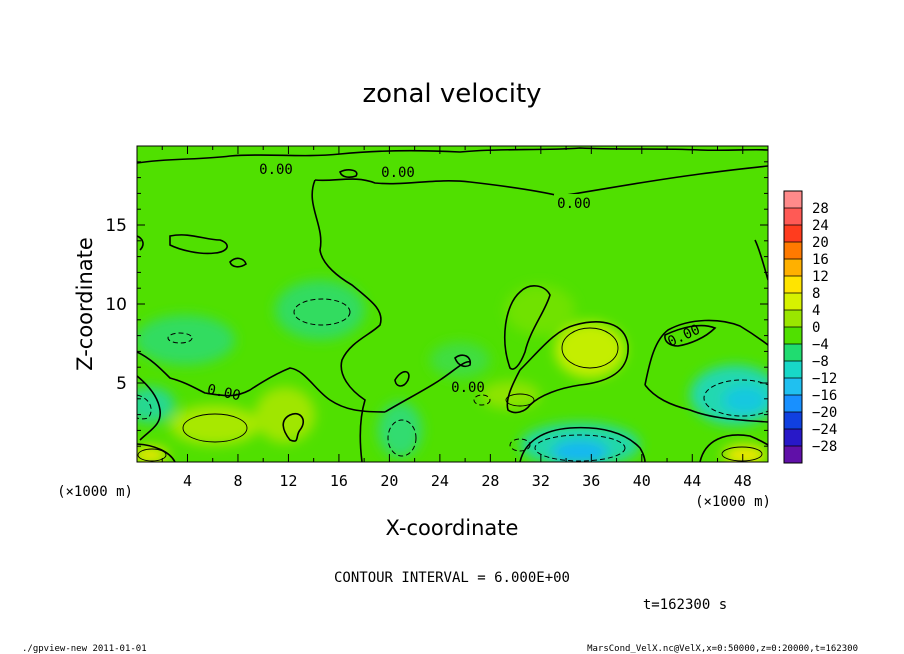  I want to click on x-tick-label: 20, so click(389, 481).